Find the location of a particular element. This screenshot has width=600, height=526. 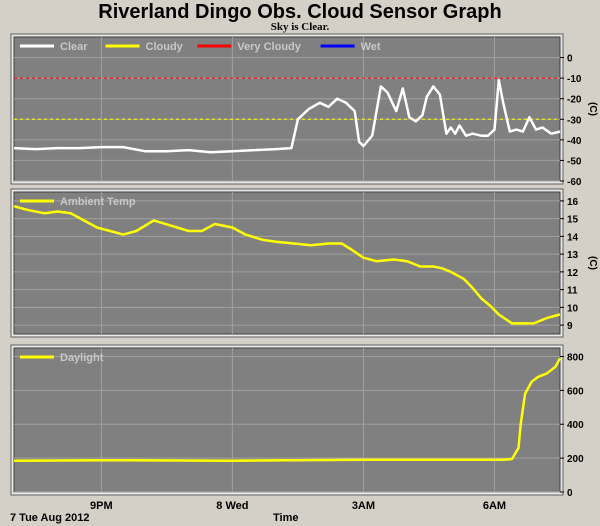

y-tick-label: 15 is located at coordinates (573, 220).